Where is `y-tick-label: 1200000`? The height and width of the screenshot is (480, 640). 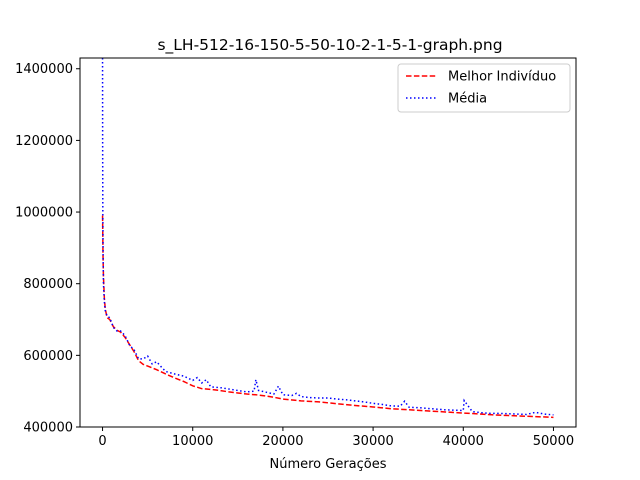
y-tick-label: 1200000 is located at coordinates (44, 141).